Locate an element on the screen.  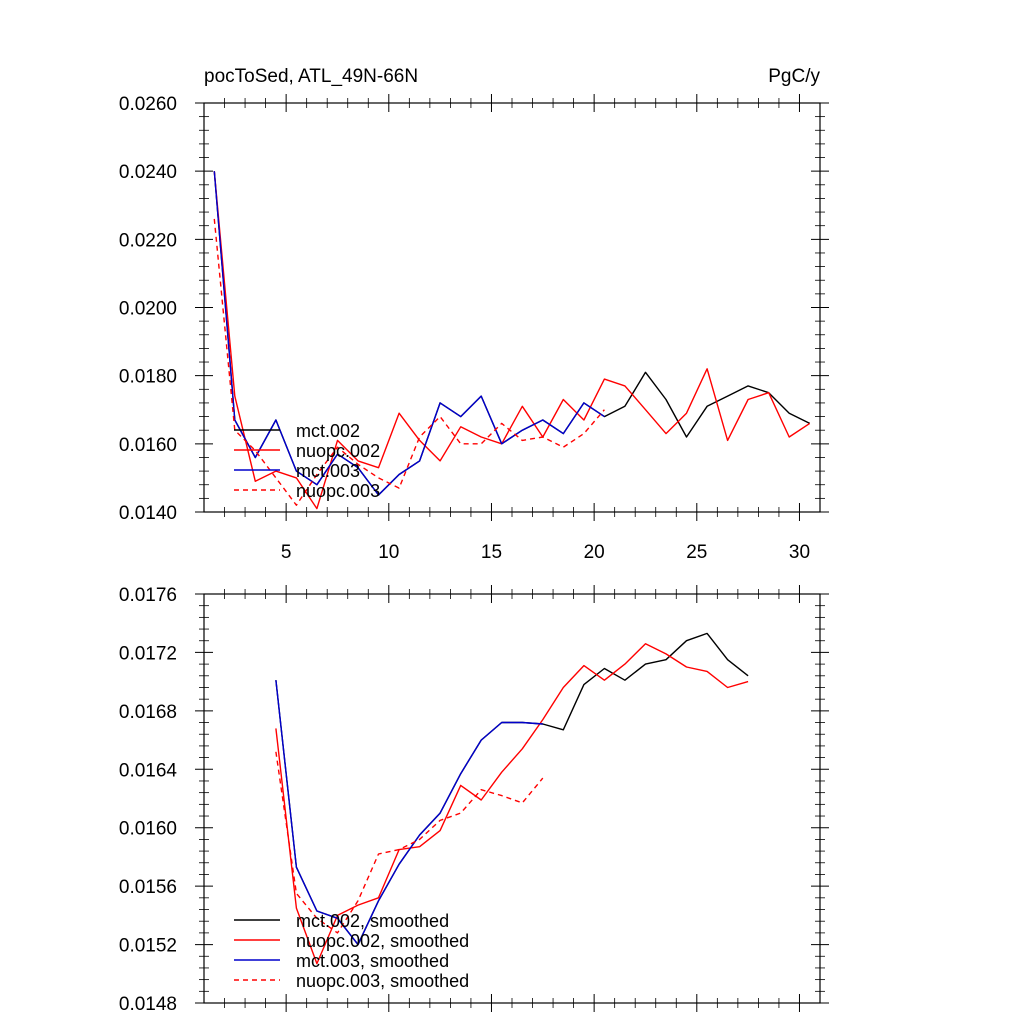
series-line-mct-002-smoothed is located at coordinates (512, 789).